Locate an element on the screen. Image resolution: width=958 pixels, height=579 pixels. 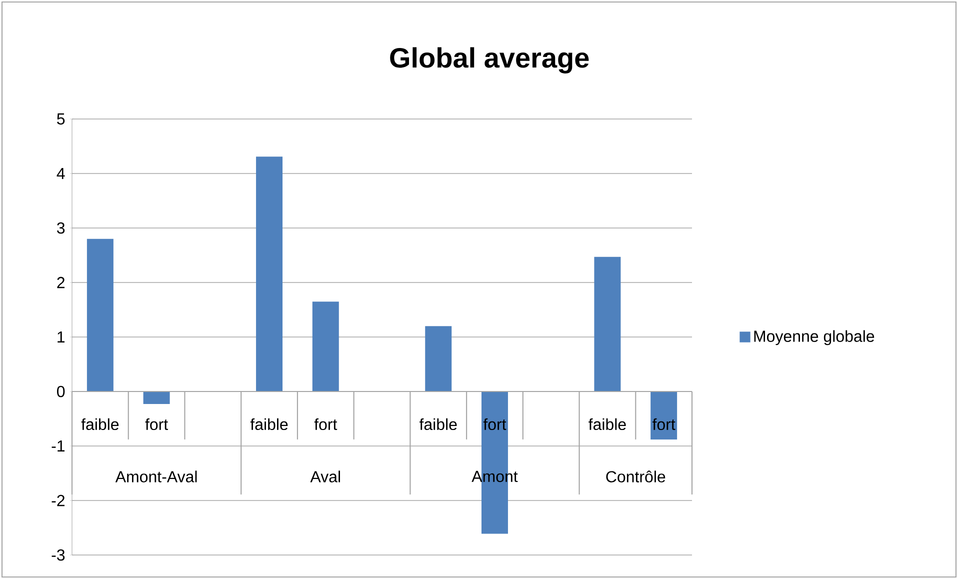
y-tick-label: 2 is located at coordinates (60, 282).